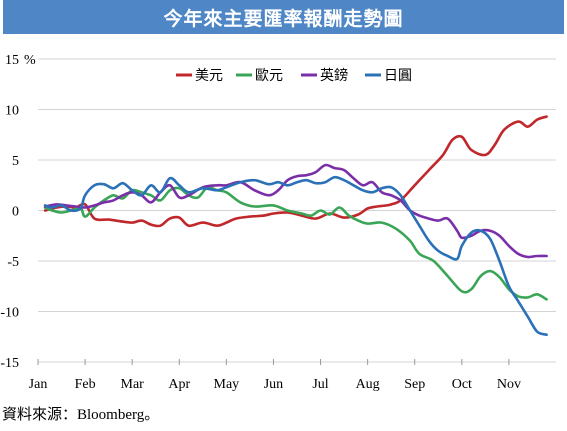  What do you see at coordinates (334, 75) in the screenshot?
I see `legend-label-gbp: 英鎊` at bounding box center [334, 75].